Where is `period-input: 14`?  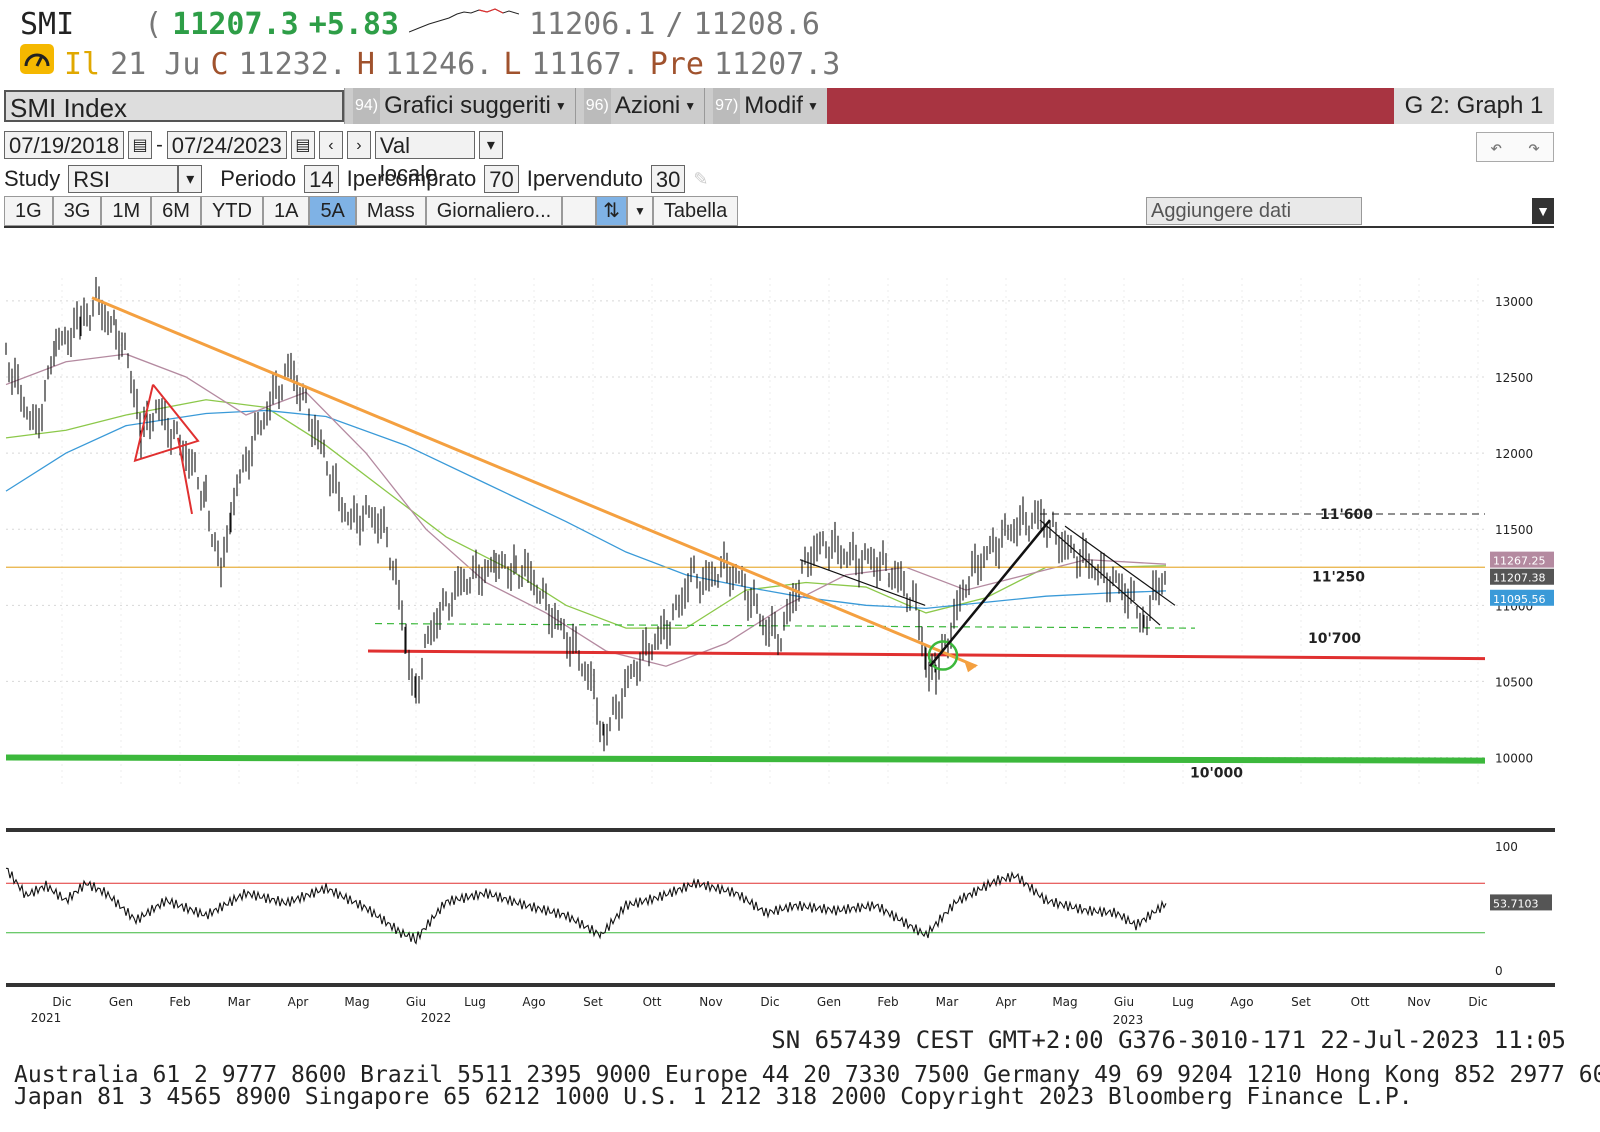 period-input: 14 is located at coordinates (321, 179).